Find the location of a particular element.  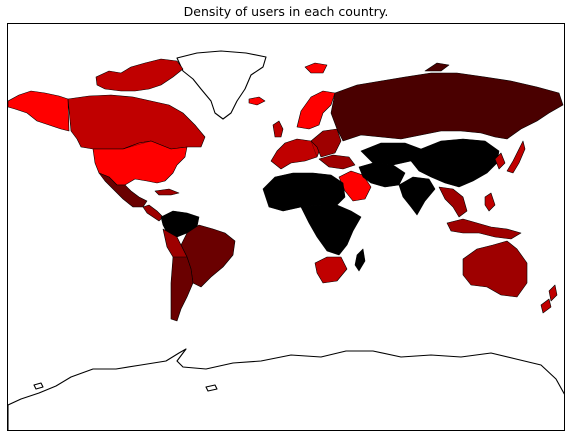

country-scandinavia is located at coordinates (316, 110).